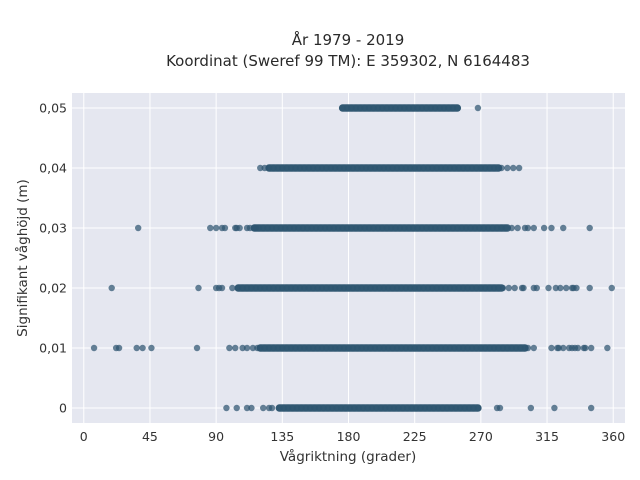  What do you see at coordinates (547, 436) in the screenshot?
I see `x-tick-label: 315` at bounding box center [547, 436].